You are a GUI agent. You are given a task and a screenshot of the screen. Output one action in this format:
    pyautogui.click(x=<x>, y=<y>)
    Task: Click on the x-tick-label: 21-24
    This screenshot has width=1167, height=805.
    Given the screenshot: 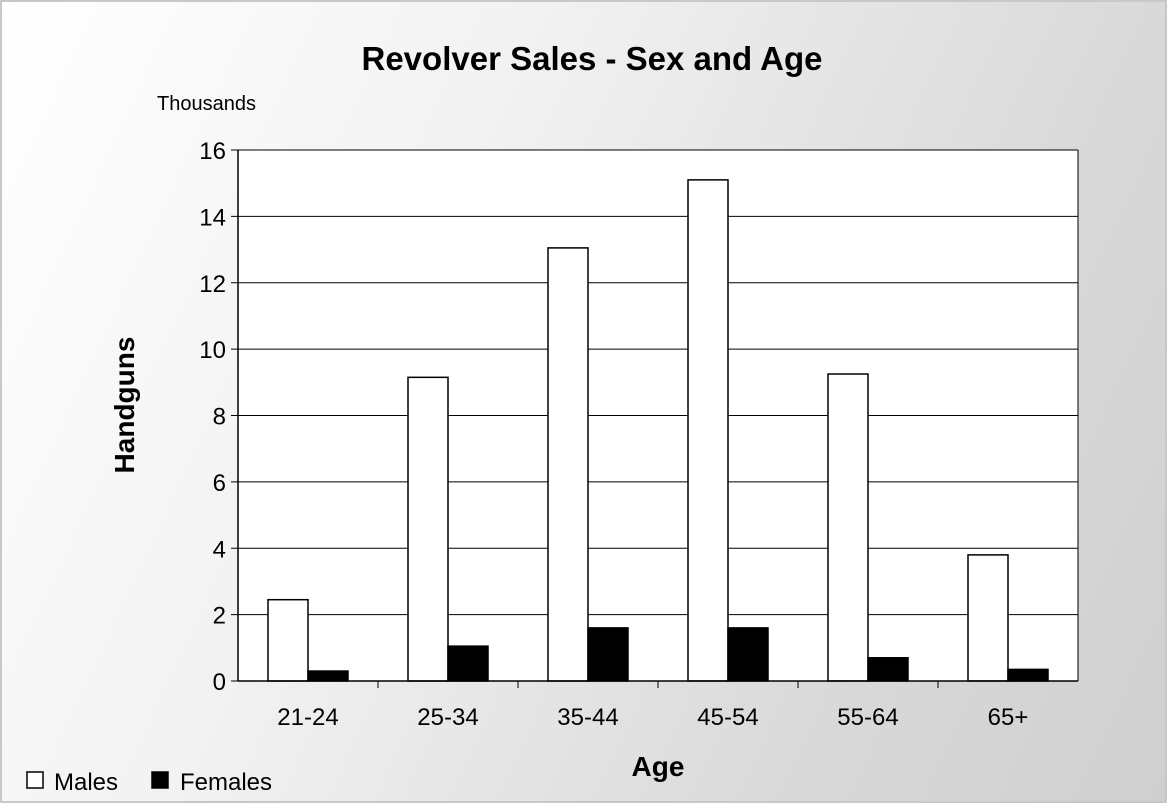 What is the action you would take?
    pyautogui.click(x=307, y=717)
    